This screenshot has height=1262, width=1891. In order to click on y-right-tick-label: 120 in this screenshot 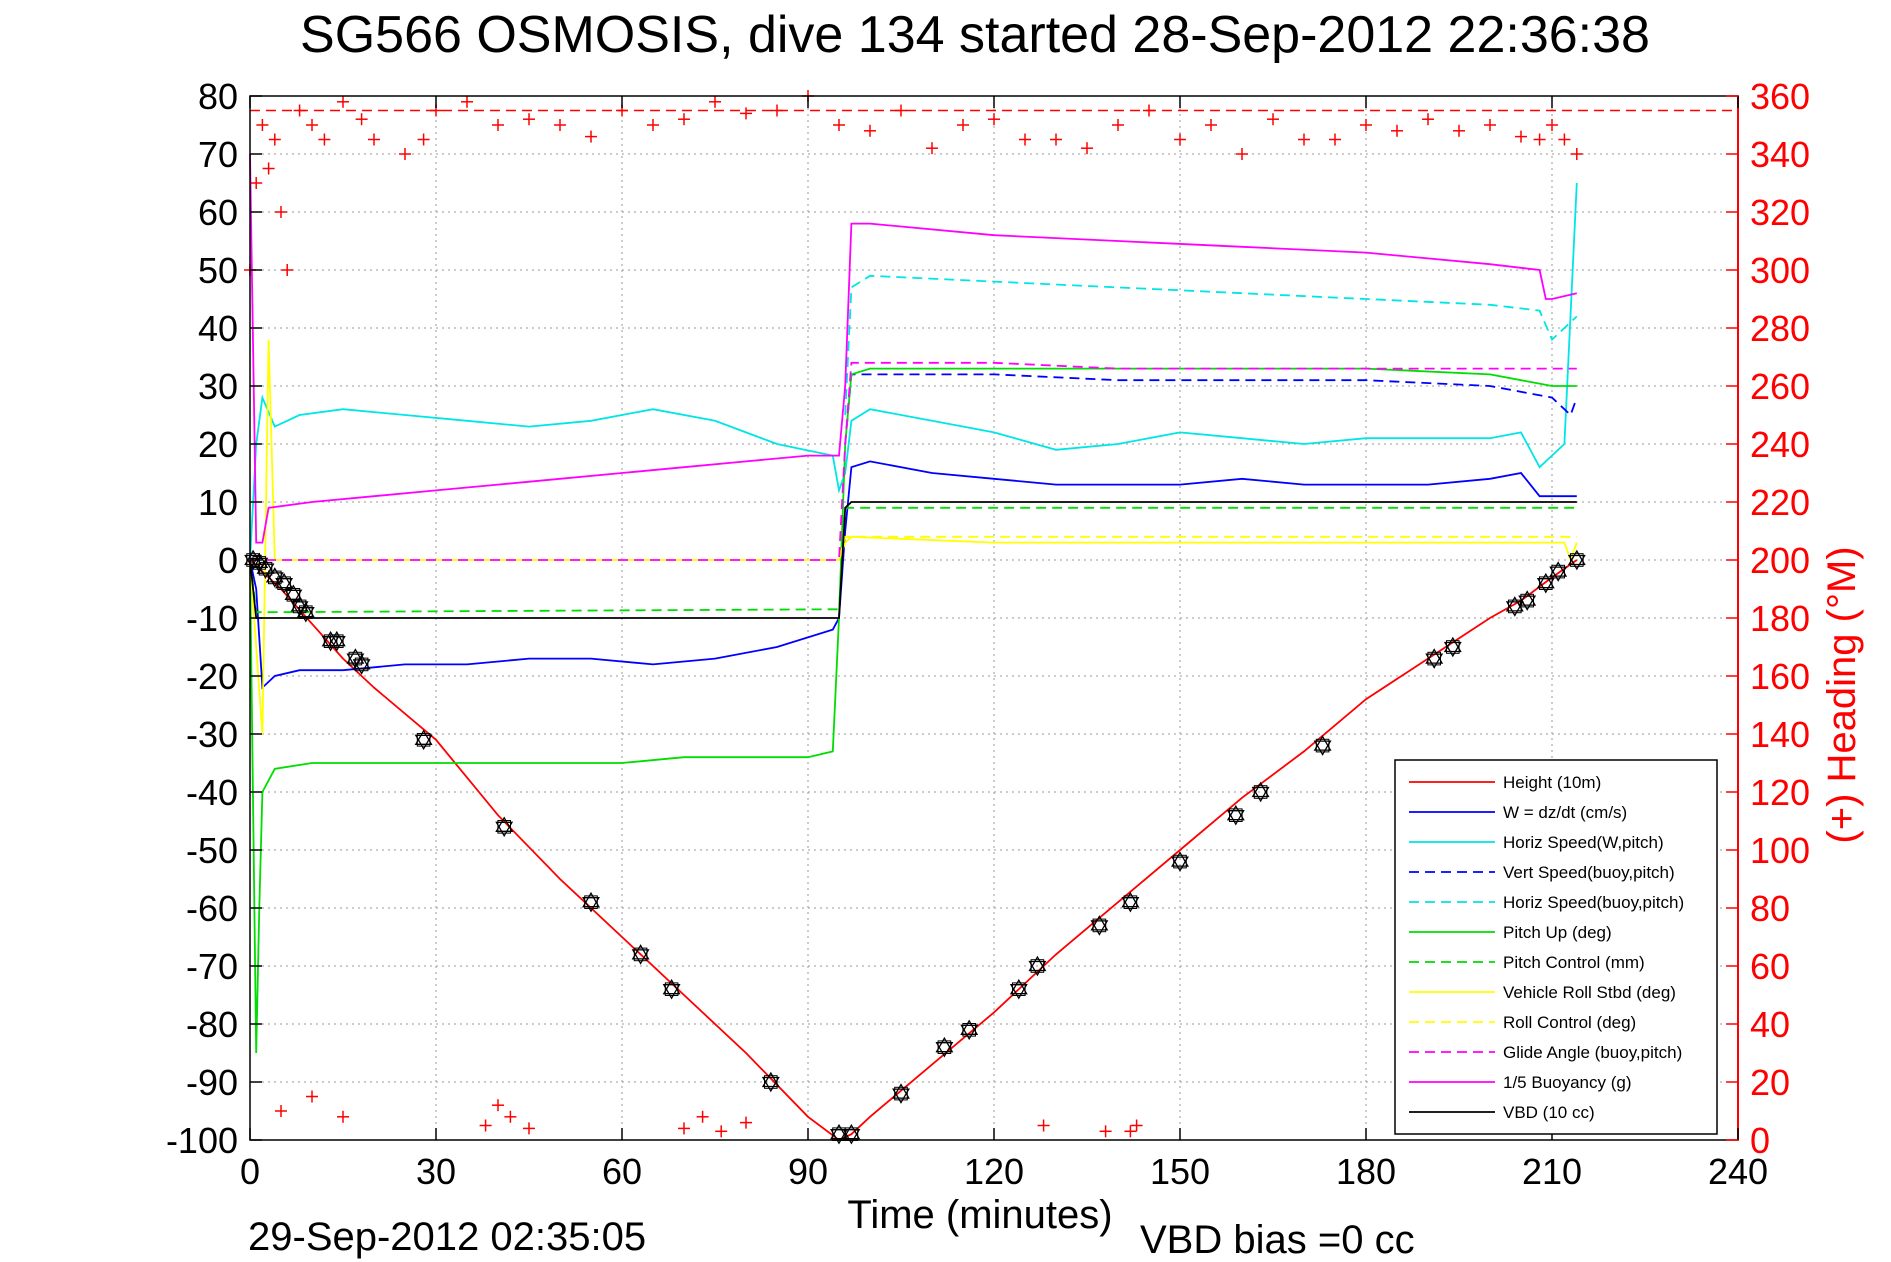, I will do `click(1780, 792)`.